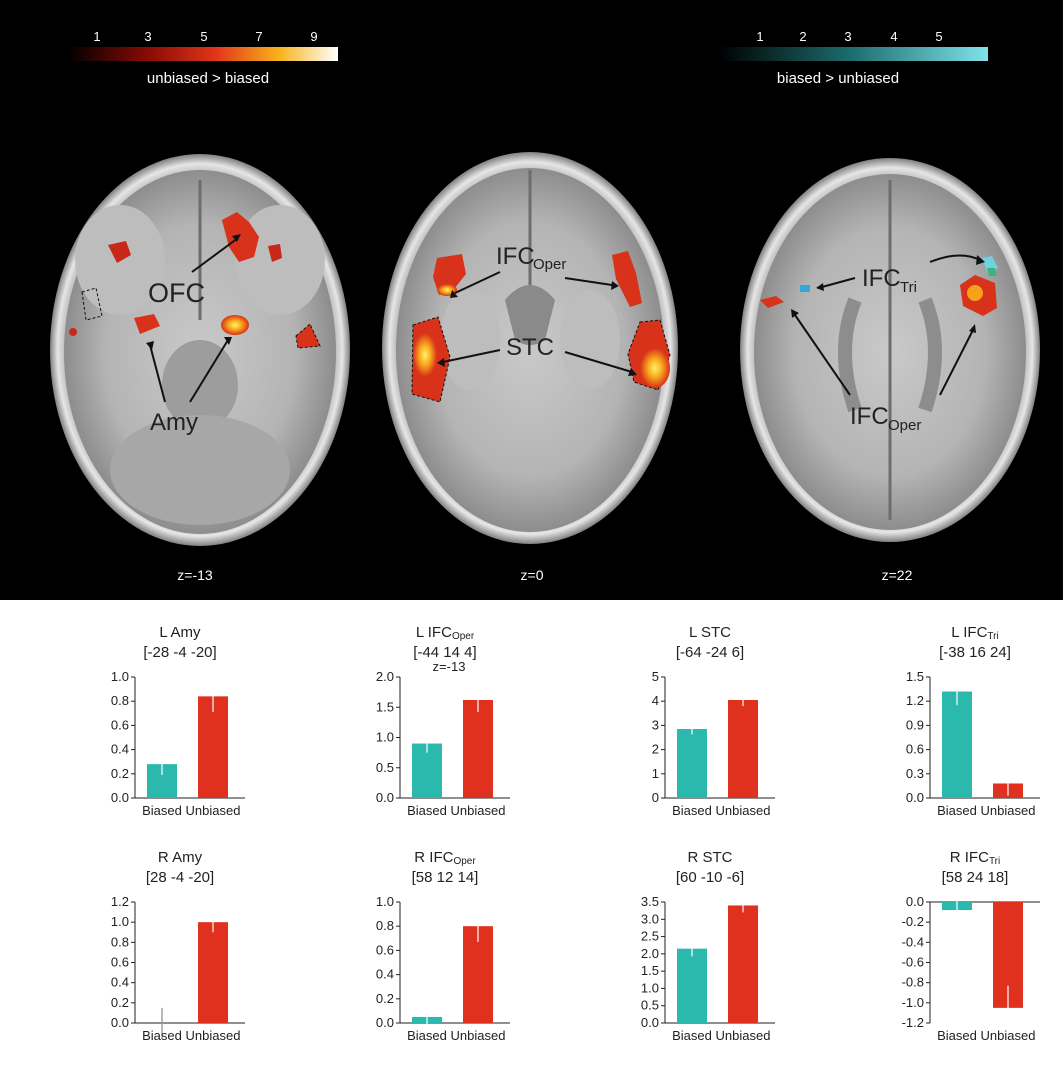  I want to click on slice-z-label: z=-13, so click(195, 575).